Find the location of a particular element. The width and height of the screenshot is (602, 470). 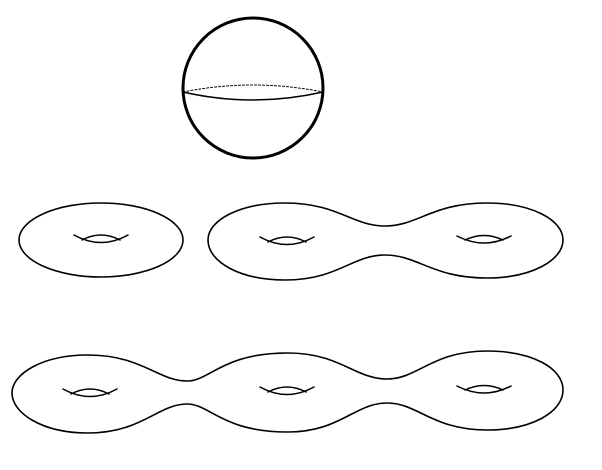

sphere-equator-back is located at coordinates (253, 88).